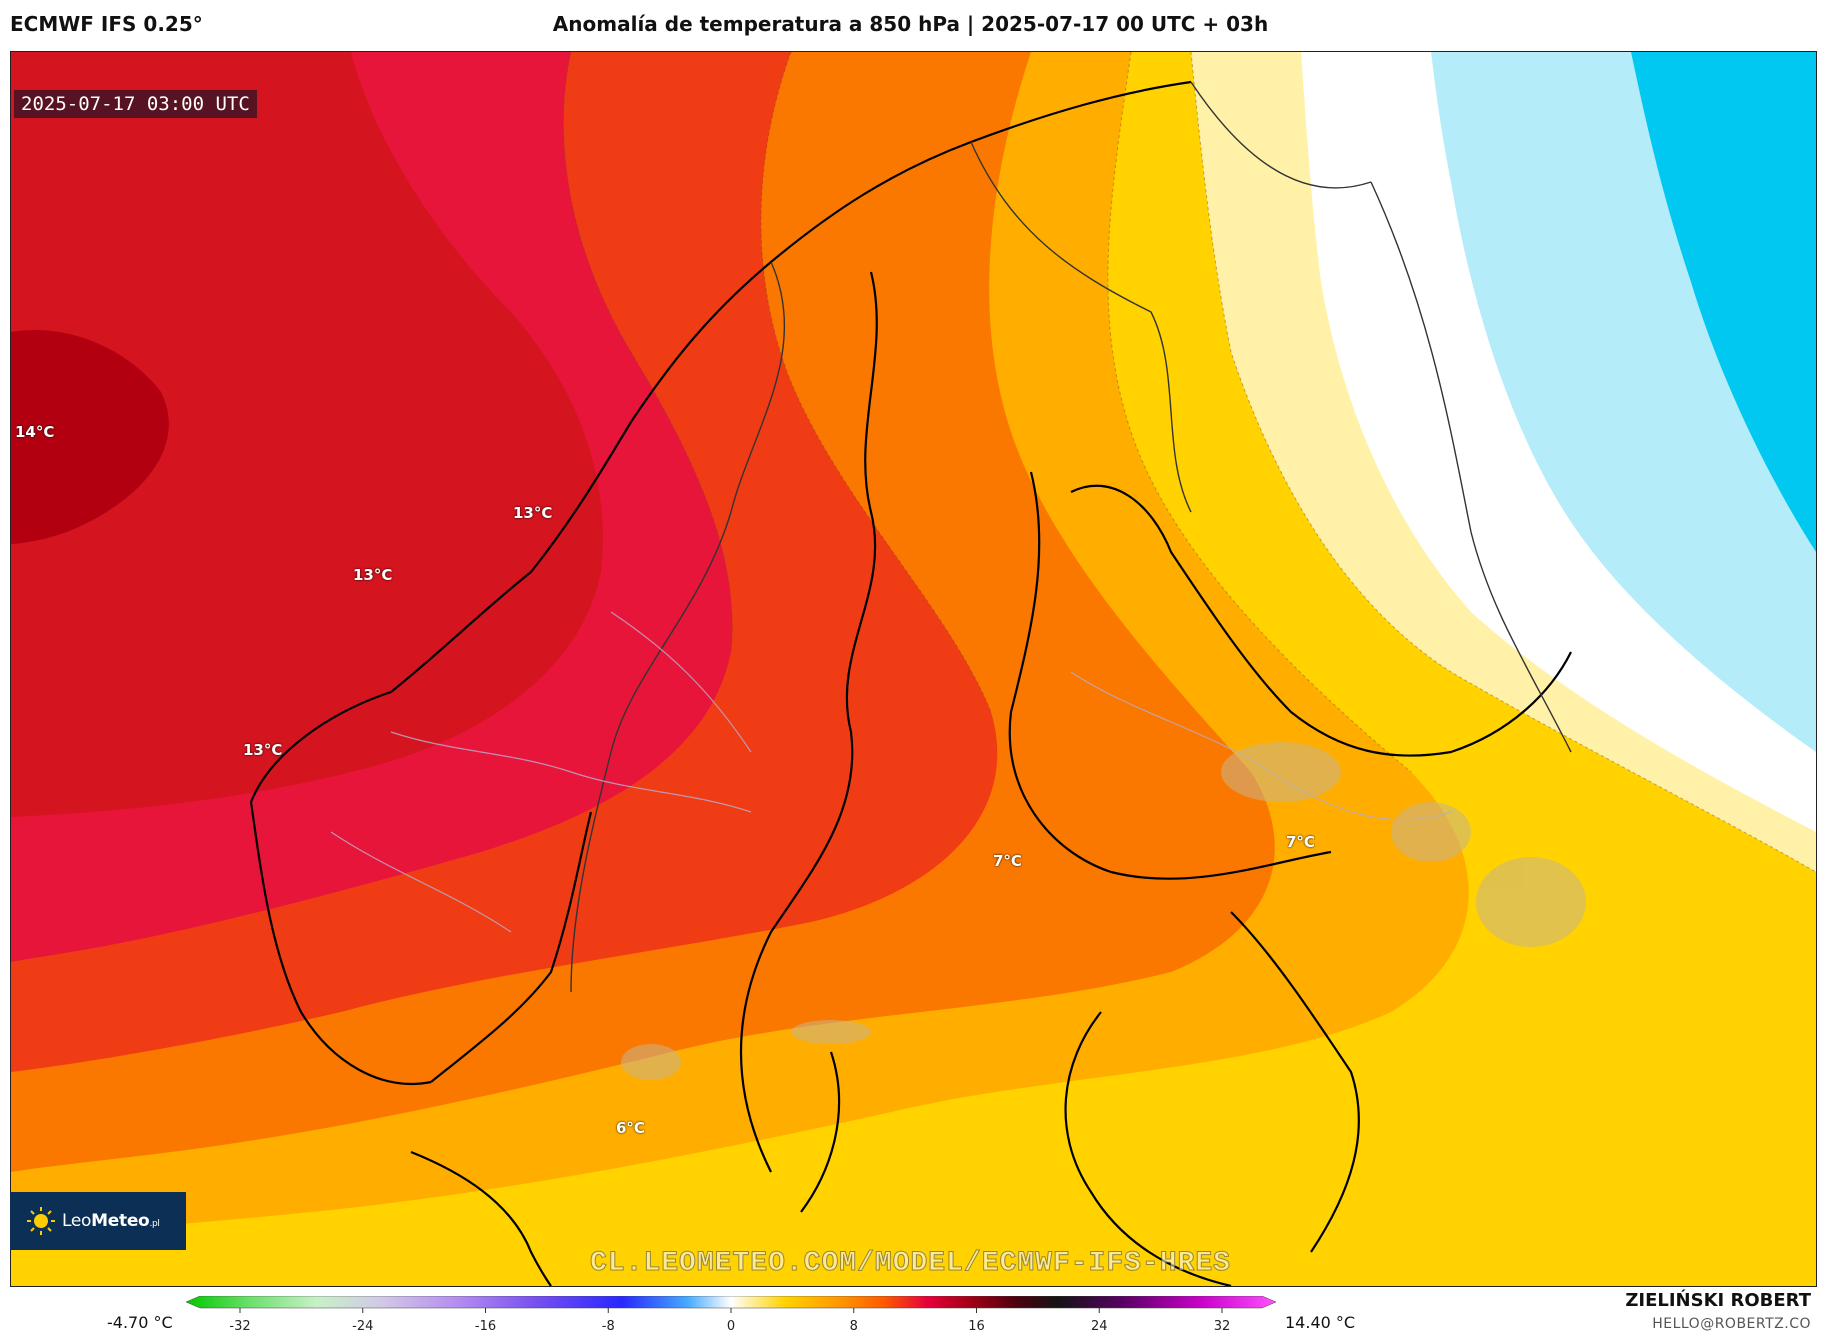  What do you see at coordinates (731, 1302) in the screenshot?
I see `colorbar-gradient` at bounding box center [731, 1302].